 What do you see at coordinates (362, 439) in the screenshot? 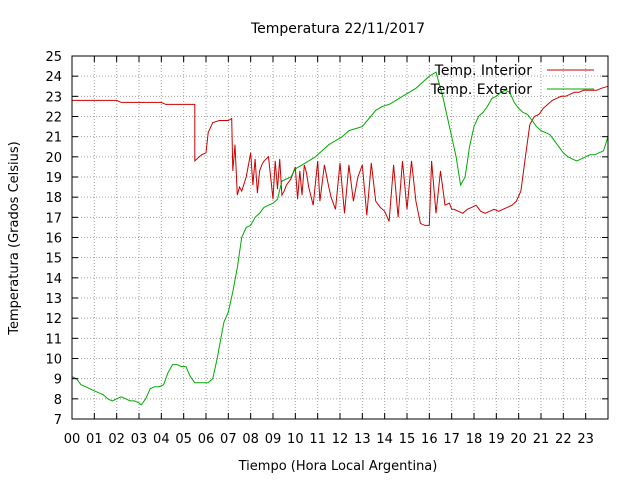
I see `x-tick-label: 13` at bounding box center [362, 439].